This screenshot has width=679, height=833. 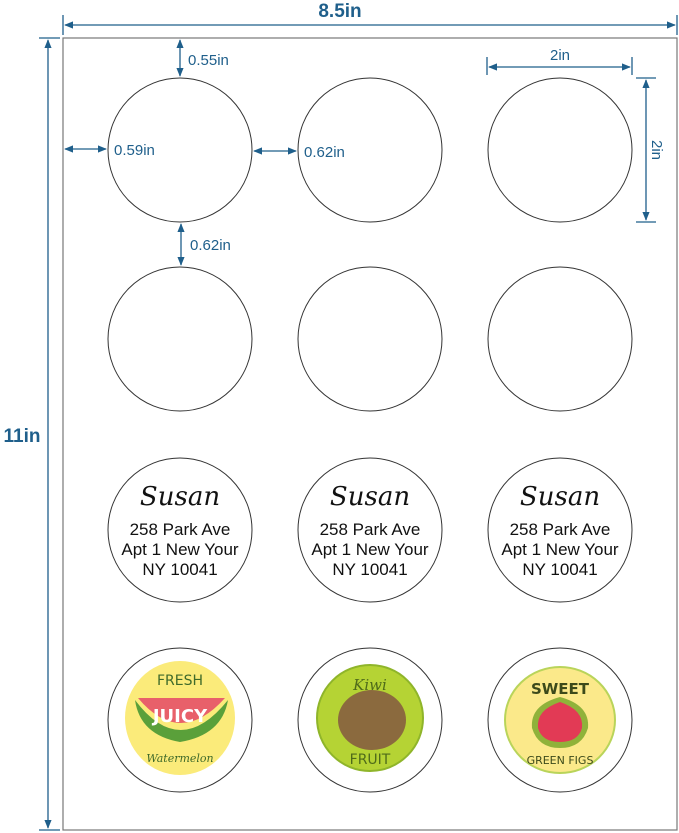 What do you see at coordinates (560, 720) in the screenshot?
I see `fig-sticker: SWEET GREEN FIGS` at bounding box center [560, 720].